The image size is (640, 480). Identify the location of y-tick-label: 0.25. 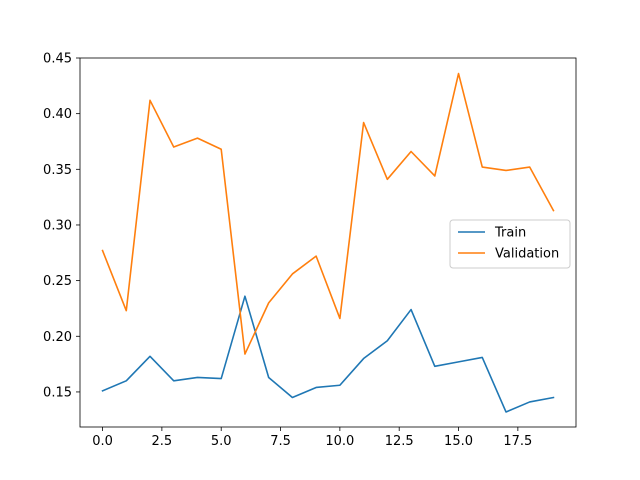
(57, 281).